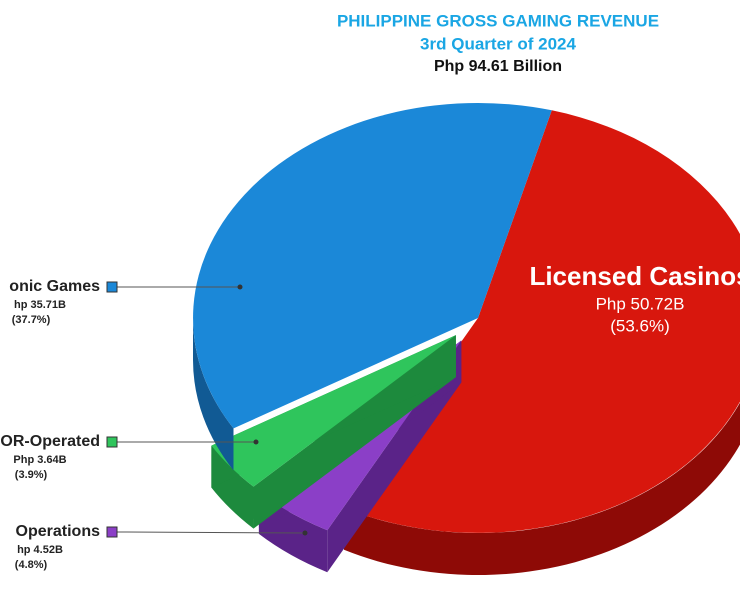 This screenshot has width=740, height=600. I want to click on chart-subtitle: 3rd Quarter of 2024, so click(498, 43).